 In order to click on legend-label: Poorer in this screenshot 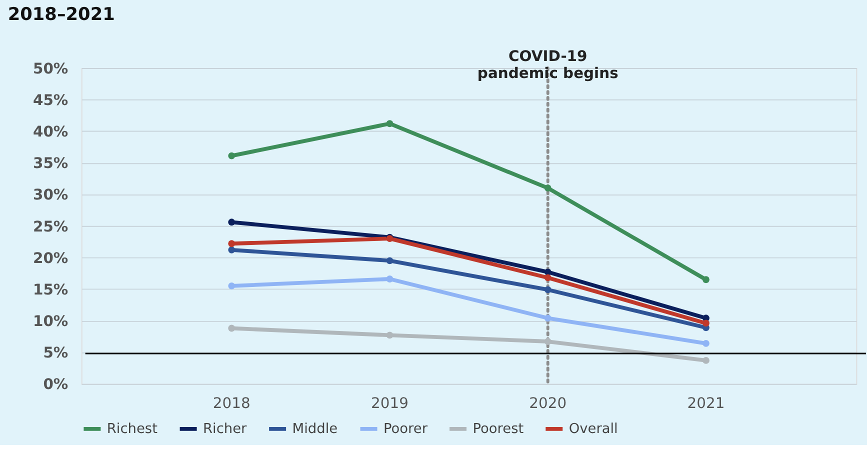, I will do `click(405, 428)`.